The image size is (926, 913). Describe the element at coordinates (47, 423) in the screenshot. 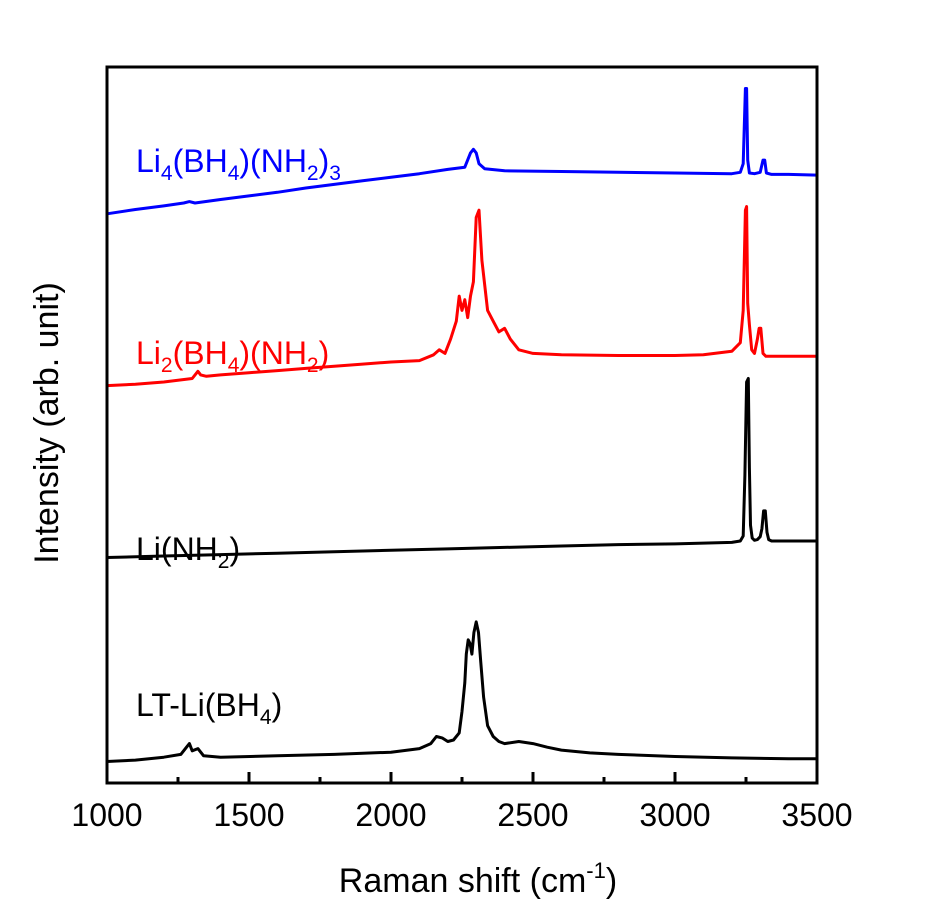

I see `y-axis-label: Intensity (arb. unit)` at that location.